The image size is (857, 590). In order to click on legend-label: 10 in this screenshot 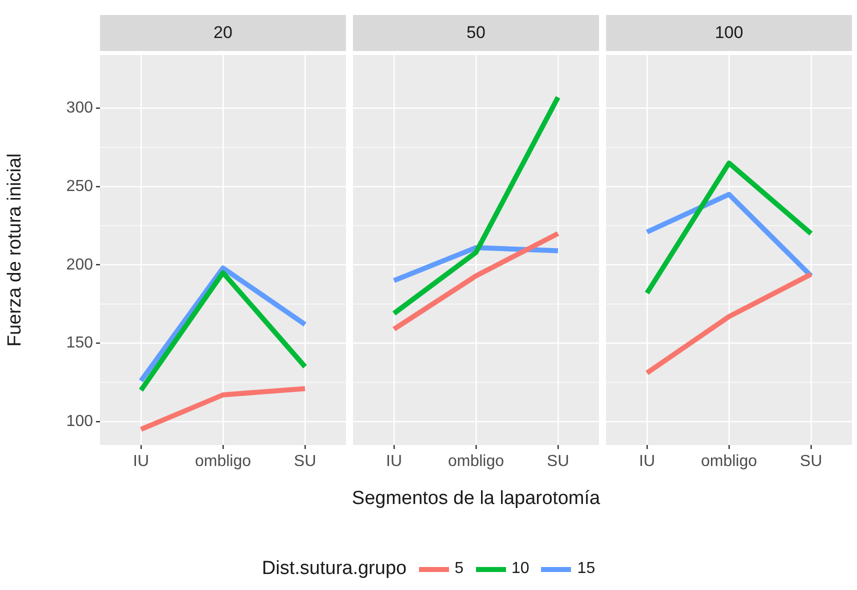, I will do `click(521, 569)`.